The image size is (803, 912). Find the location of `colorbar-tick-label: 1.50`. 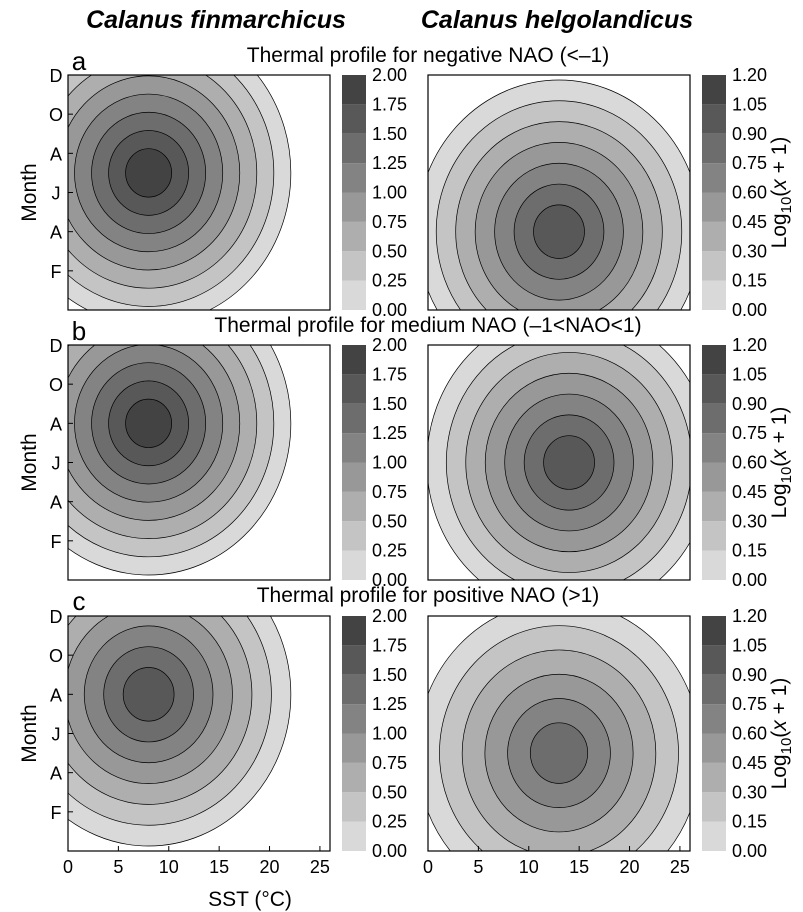

colorbar-tick-label: 1.50 is located at coordinates (389, 134).